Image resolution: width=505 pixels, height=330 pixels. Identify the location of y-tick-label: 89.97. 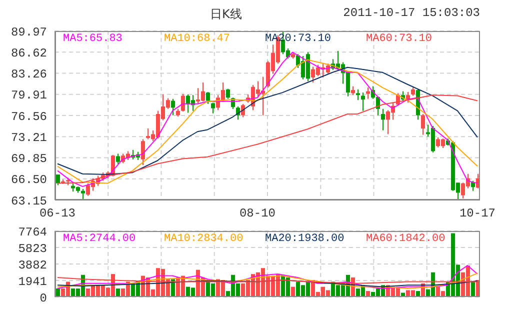
(28, 32).